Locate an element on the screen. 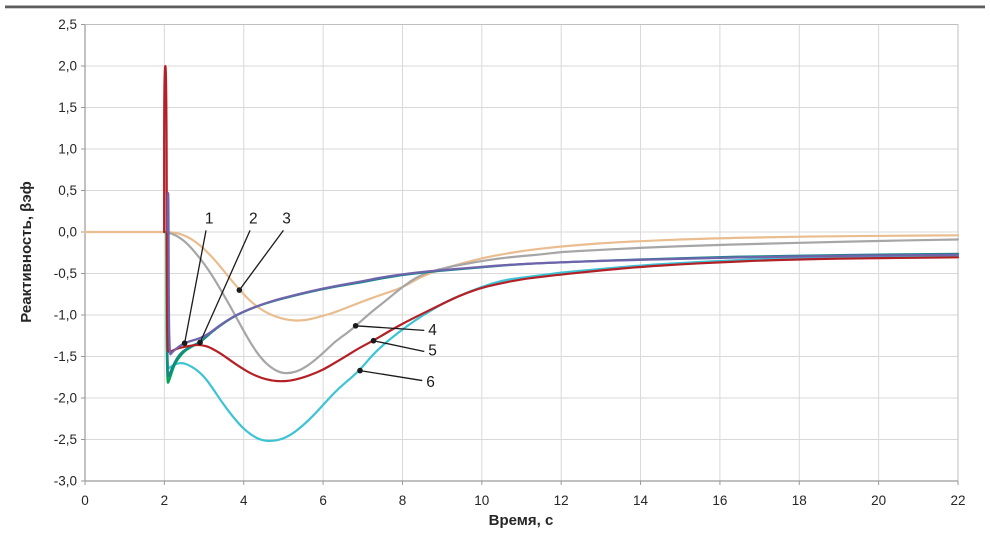  y-tick-label: 1,5 is located at coordinates (67, 107).